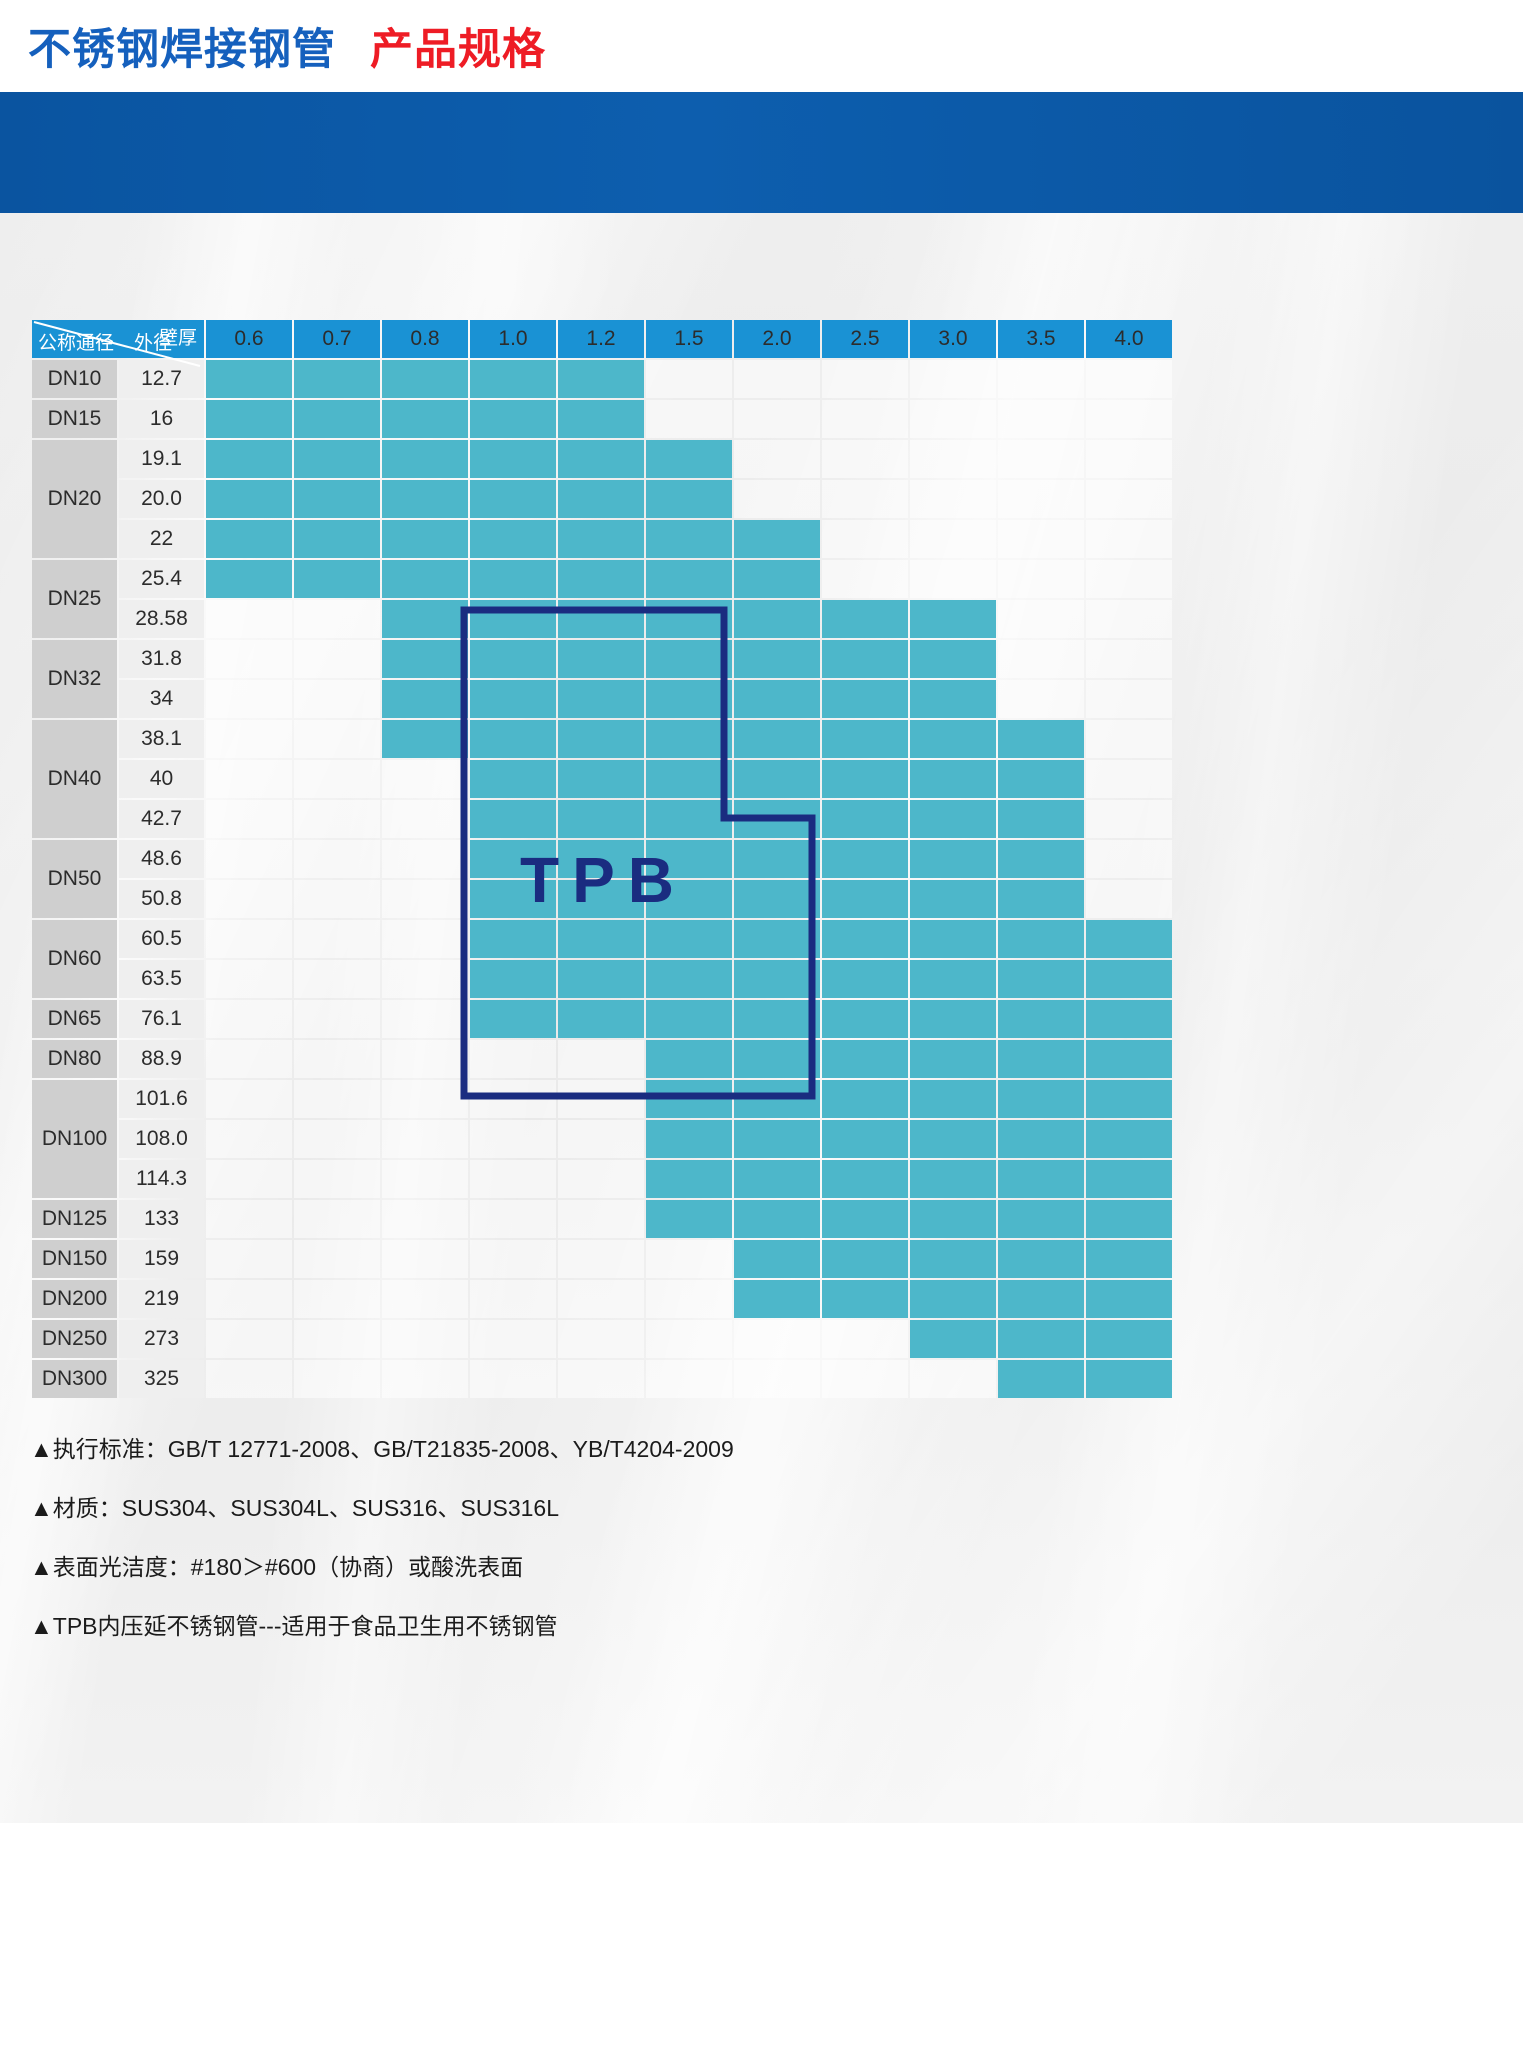 The height and width of the screenshot is (2048, 1523). I want to click on header-thickness-1.5: 1.5, so click(689, 339).